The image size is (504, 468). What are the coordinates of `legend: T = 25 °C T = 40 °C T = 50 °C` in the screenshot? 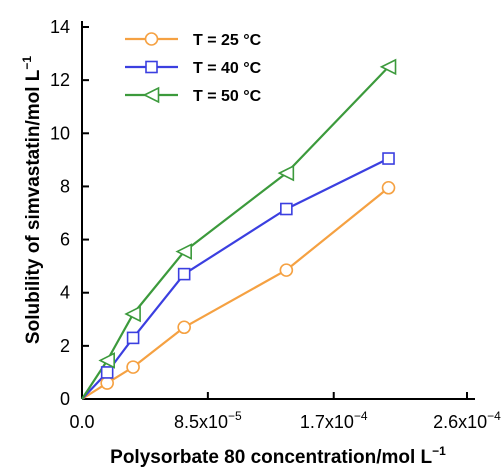 It's located at (193, 68).